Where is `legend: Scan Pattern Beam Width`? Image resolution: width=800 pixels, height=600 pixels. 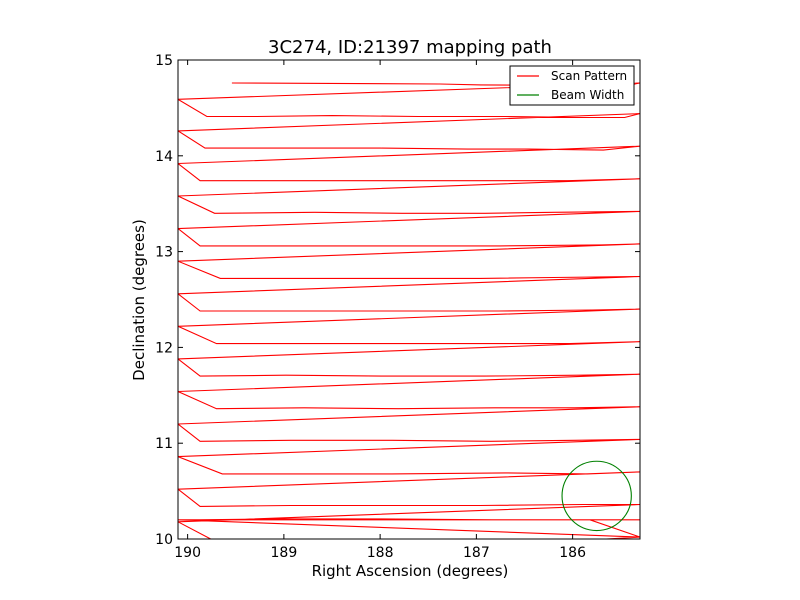 legend: Scan Pattern Beam Width is located at coordinates (572, 85).